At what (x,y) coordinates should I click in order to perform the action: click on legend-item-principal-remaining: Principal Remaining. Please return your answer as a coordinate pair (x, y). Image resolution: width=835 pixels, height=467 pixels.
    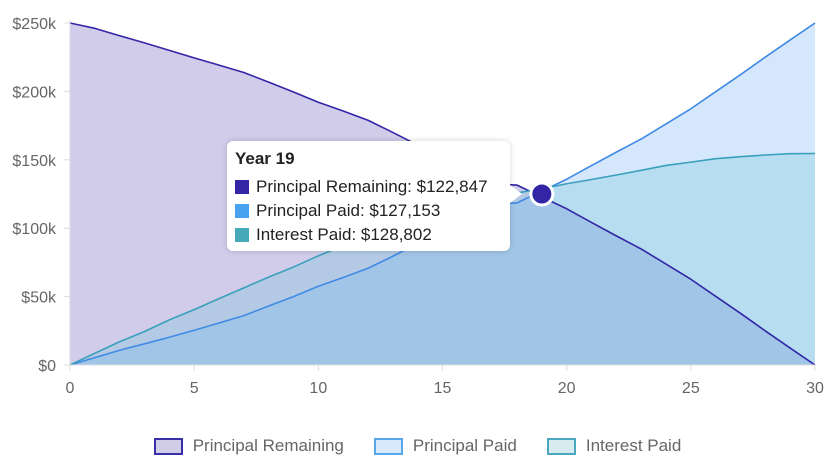
    Looking at the image, I should click on (248, 446).